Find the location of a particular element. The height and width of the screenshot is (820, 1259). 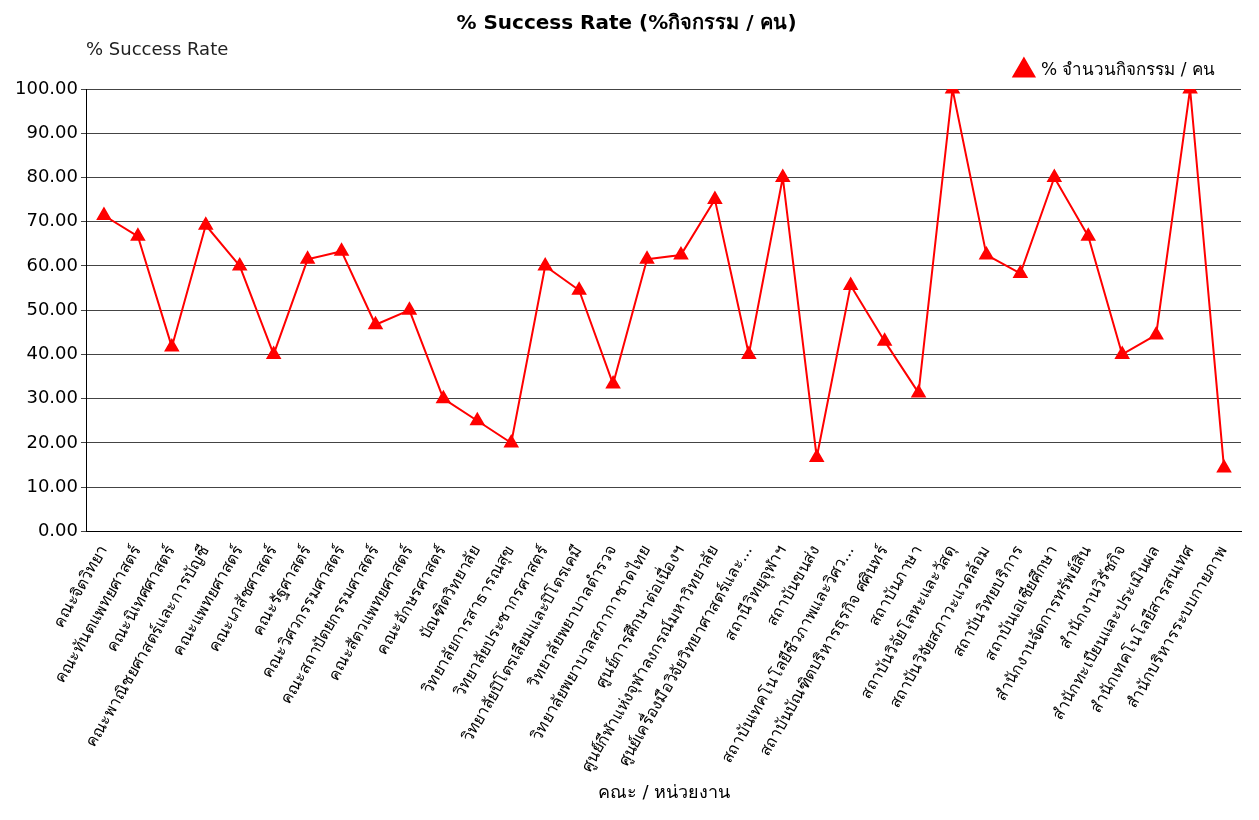

y-tick-label: 60.00 is located at coordinates (52, 264).